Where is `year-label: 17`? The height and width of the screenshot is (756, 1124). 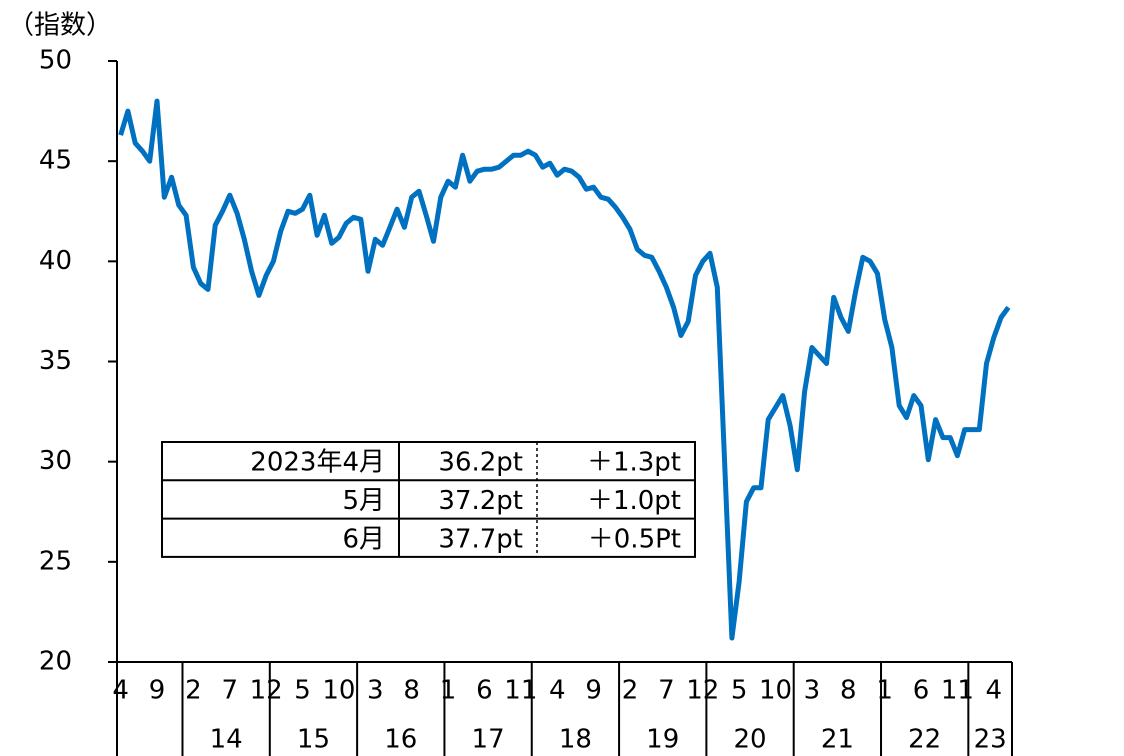 year-label: 17 is located at coordinates (488, 740).